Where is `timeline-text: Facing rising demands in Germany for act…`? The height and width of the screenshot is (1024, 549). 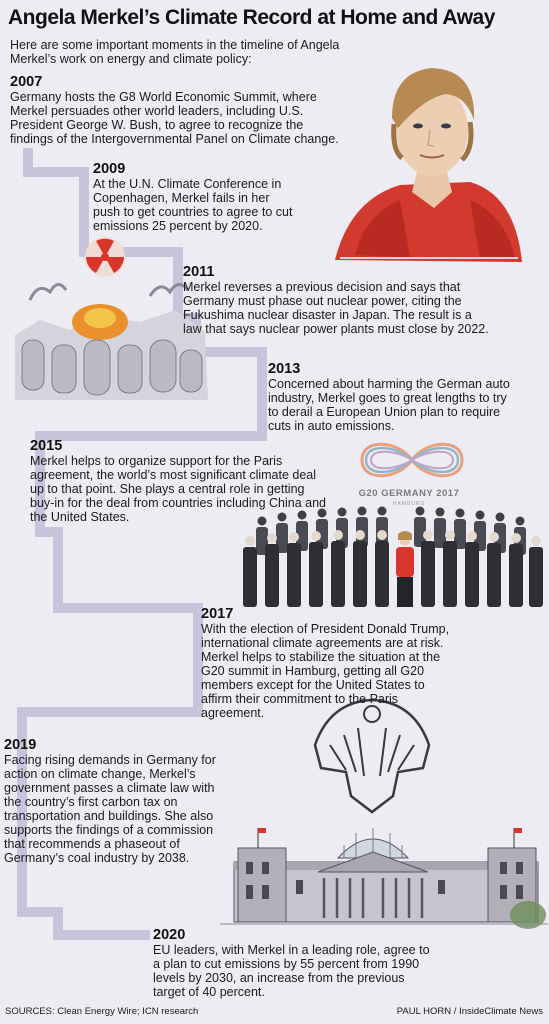
timeline-text: Facing rising demands in Germany for act… is located at coordinates (110, 809).